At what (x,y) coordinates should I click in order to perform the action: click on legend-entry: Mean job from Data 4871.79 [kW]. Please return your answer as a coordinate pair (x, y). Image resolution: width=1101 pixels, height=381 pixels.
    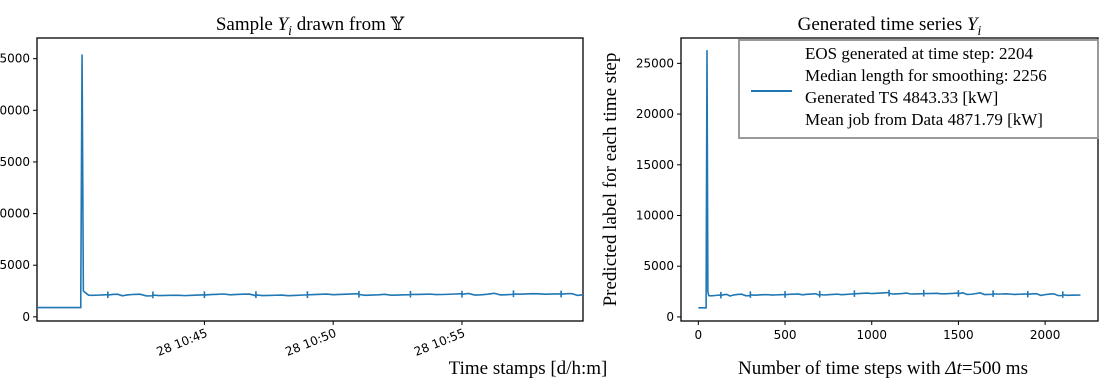
    Looking at the image, I should click on (924, 119).